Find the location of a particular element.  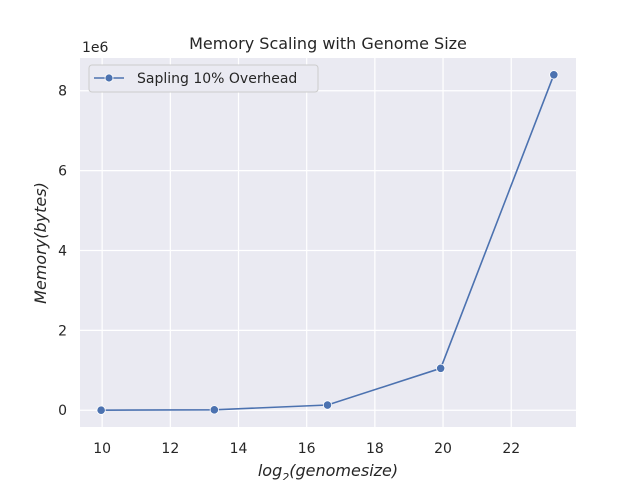

x-axis-title-base: log is located at coordinates (270, 470).